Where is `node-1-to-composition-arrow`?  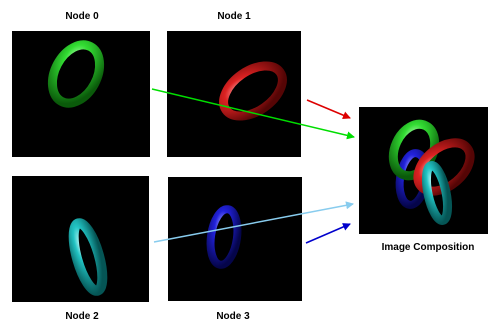
node-1-to-composition-arrow is located at coordinates (328, 109).